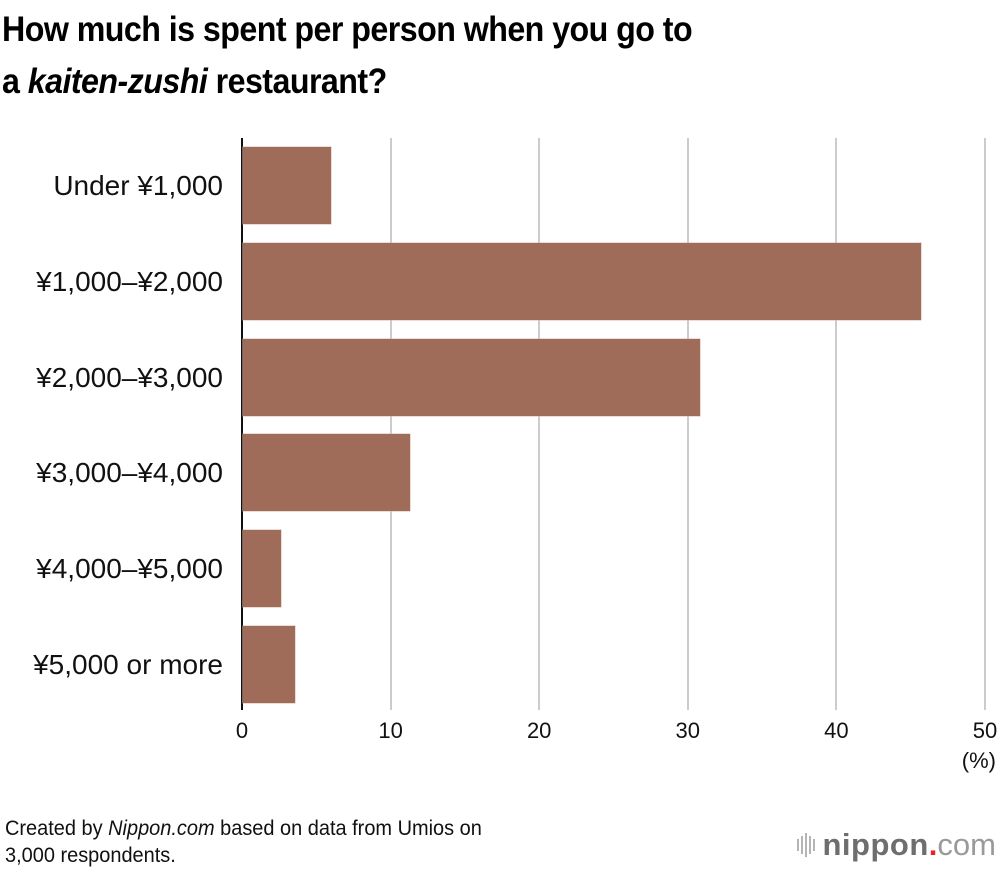 The image size is (1000, 870). I want to click on category-label: Under ¥1,000, so click(138, 185).